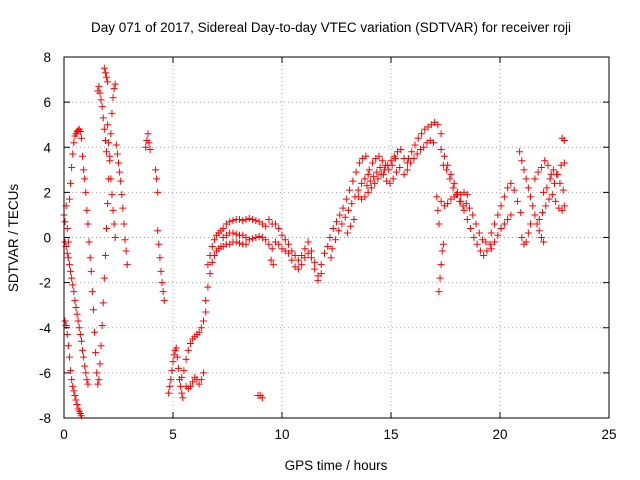 Image resolution: width=640 pixels, height=480 pixels. What do you see at coordinates (47, 192) in the screenshot?
I see `y-tick-label: 2` at bounding box center [47, 192].